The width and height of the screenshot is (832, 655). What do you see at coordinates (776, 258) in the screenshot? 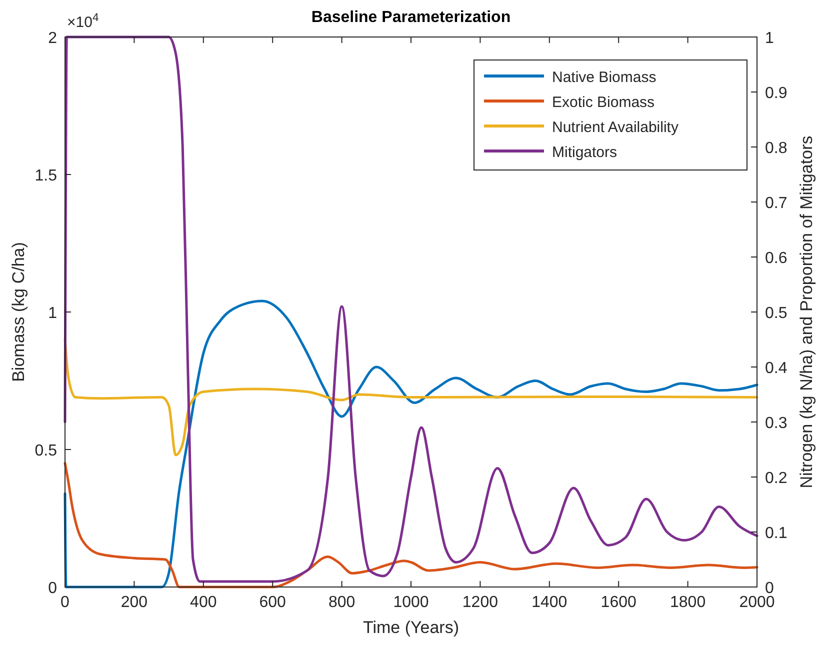
I see `y2-tick-label: 0.6` at bounding box center [776, 258].